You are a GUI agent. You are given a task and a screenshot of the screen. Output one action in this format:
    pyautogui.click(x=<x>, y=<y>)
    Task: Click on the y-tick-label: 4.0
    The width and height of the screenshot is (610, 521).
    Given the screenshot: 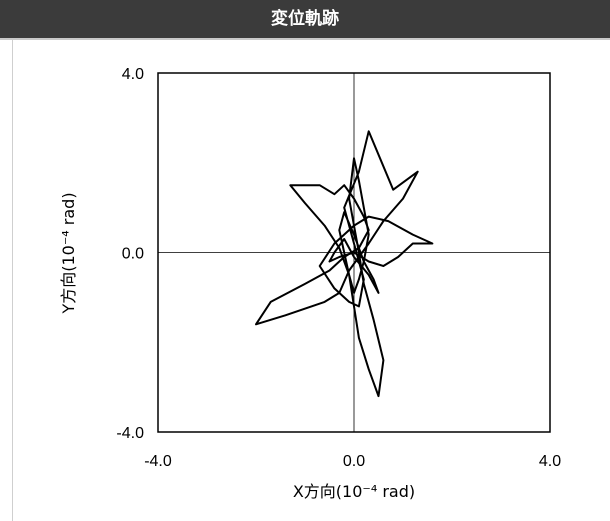 What is the action you would take?
    pyautogui.click(x=133, y=74)
    